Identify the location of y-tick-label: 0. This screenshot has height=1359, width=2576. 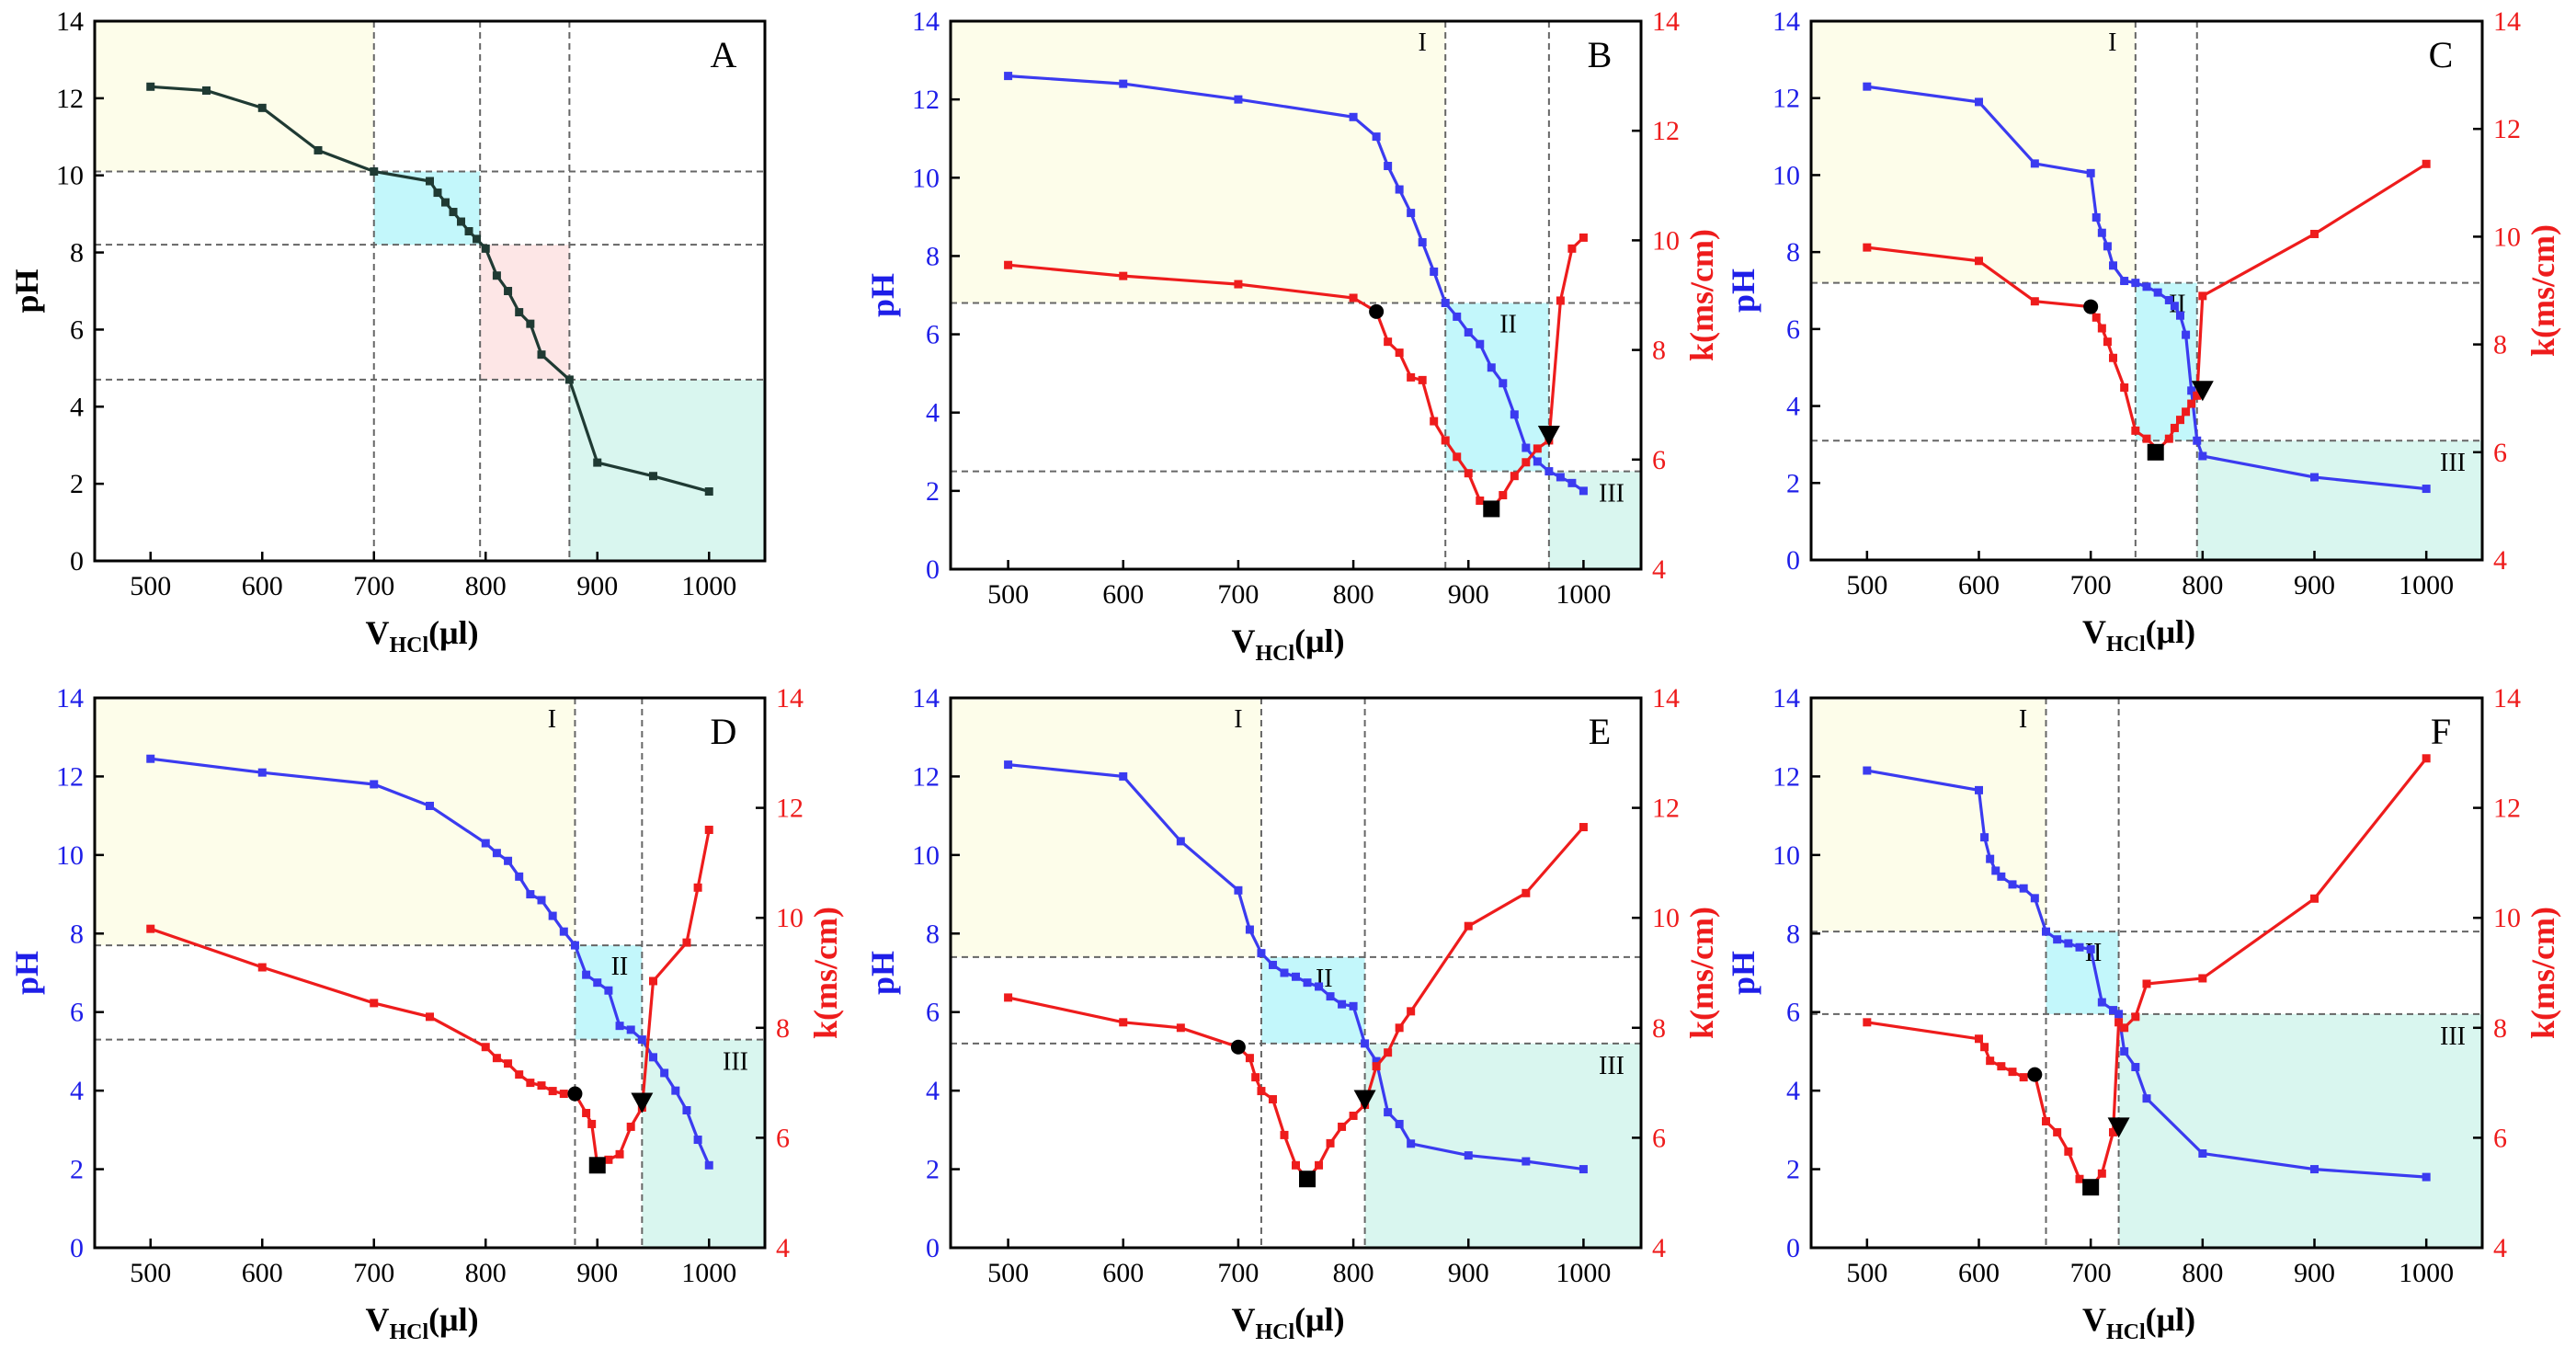
(77, 562).